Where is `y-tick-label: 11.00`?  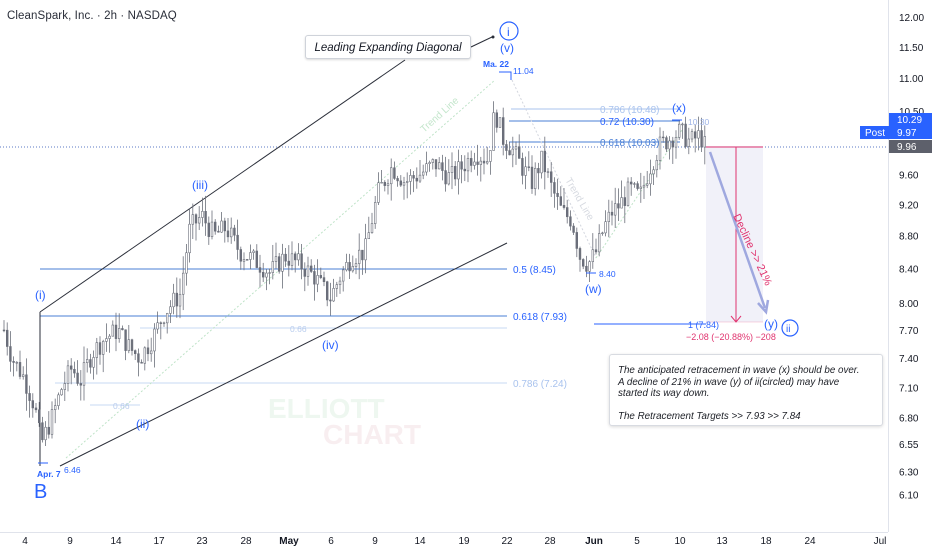
y-tick-label: 11.00 is located at coordinates (911, 79).